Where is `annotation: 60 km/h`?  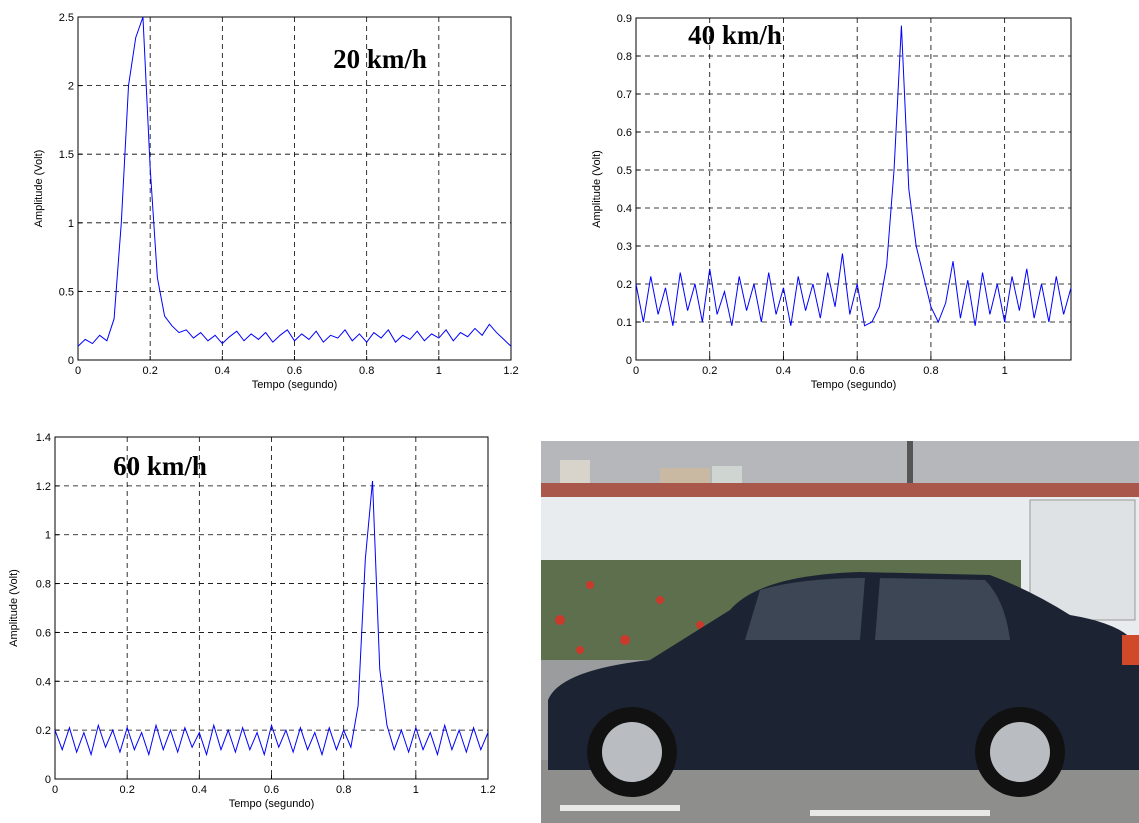
annotation: 60 km/h is located at coordinates (160, 466).